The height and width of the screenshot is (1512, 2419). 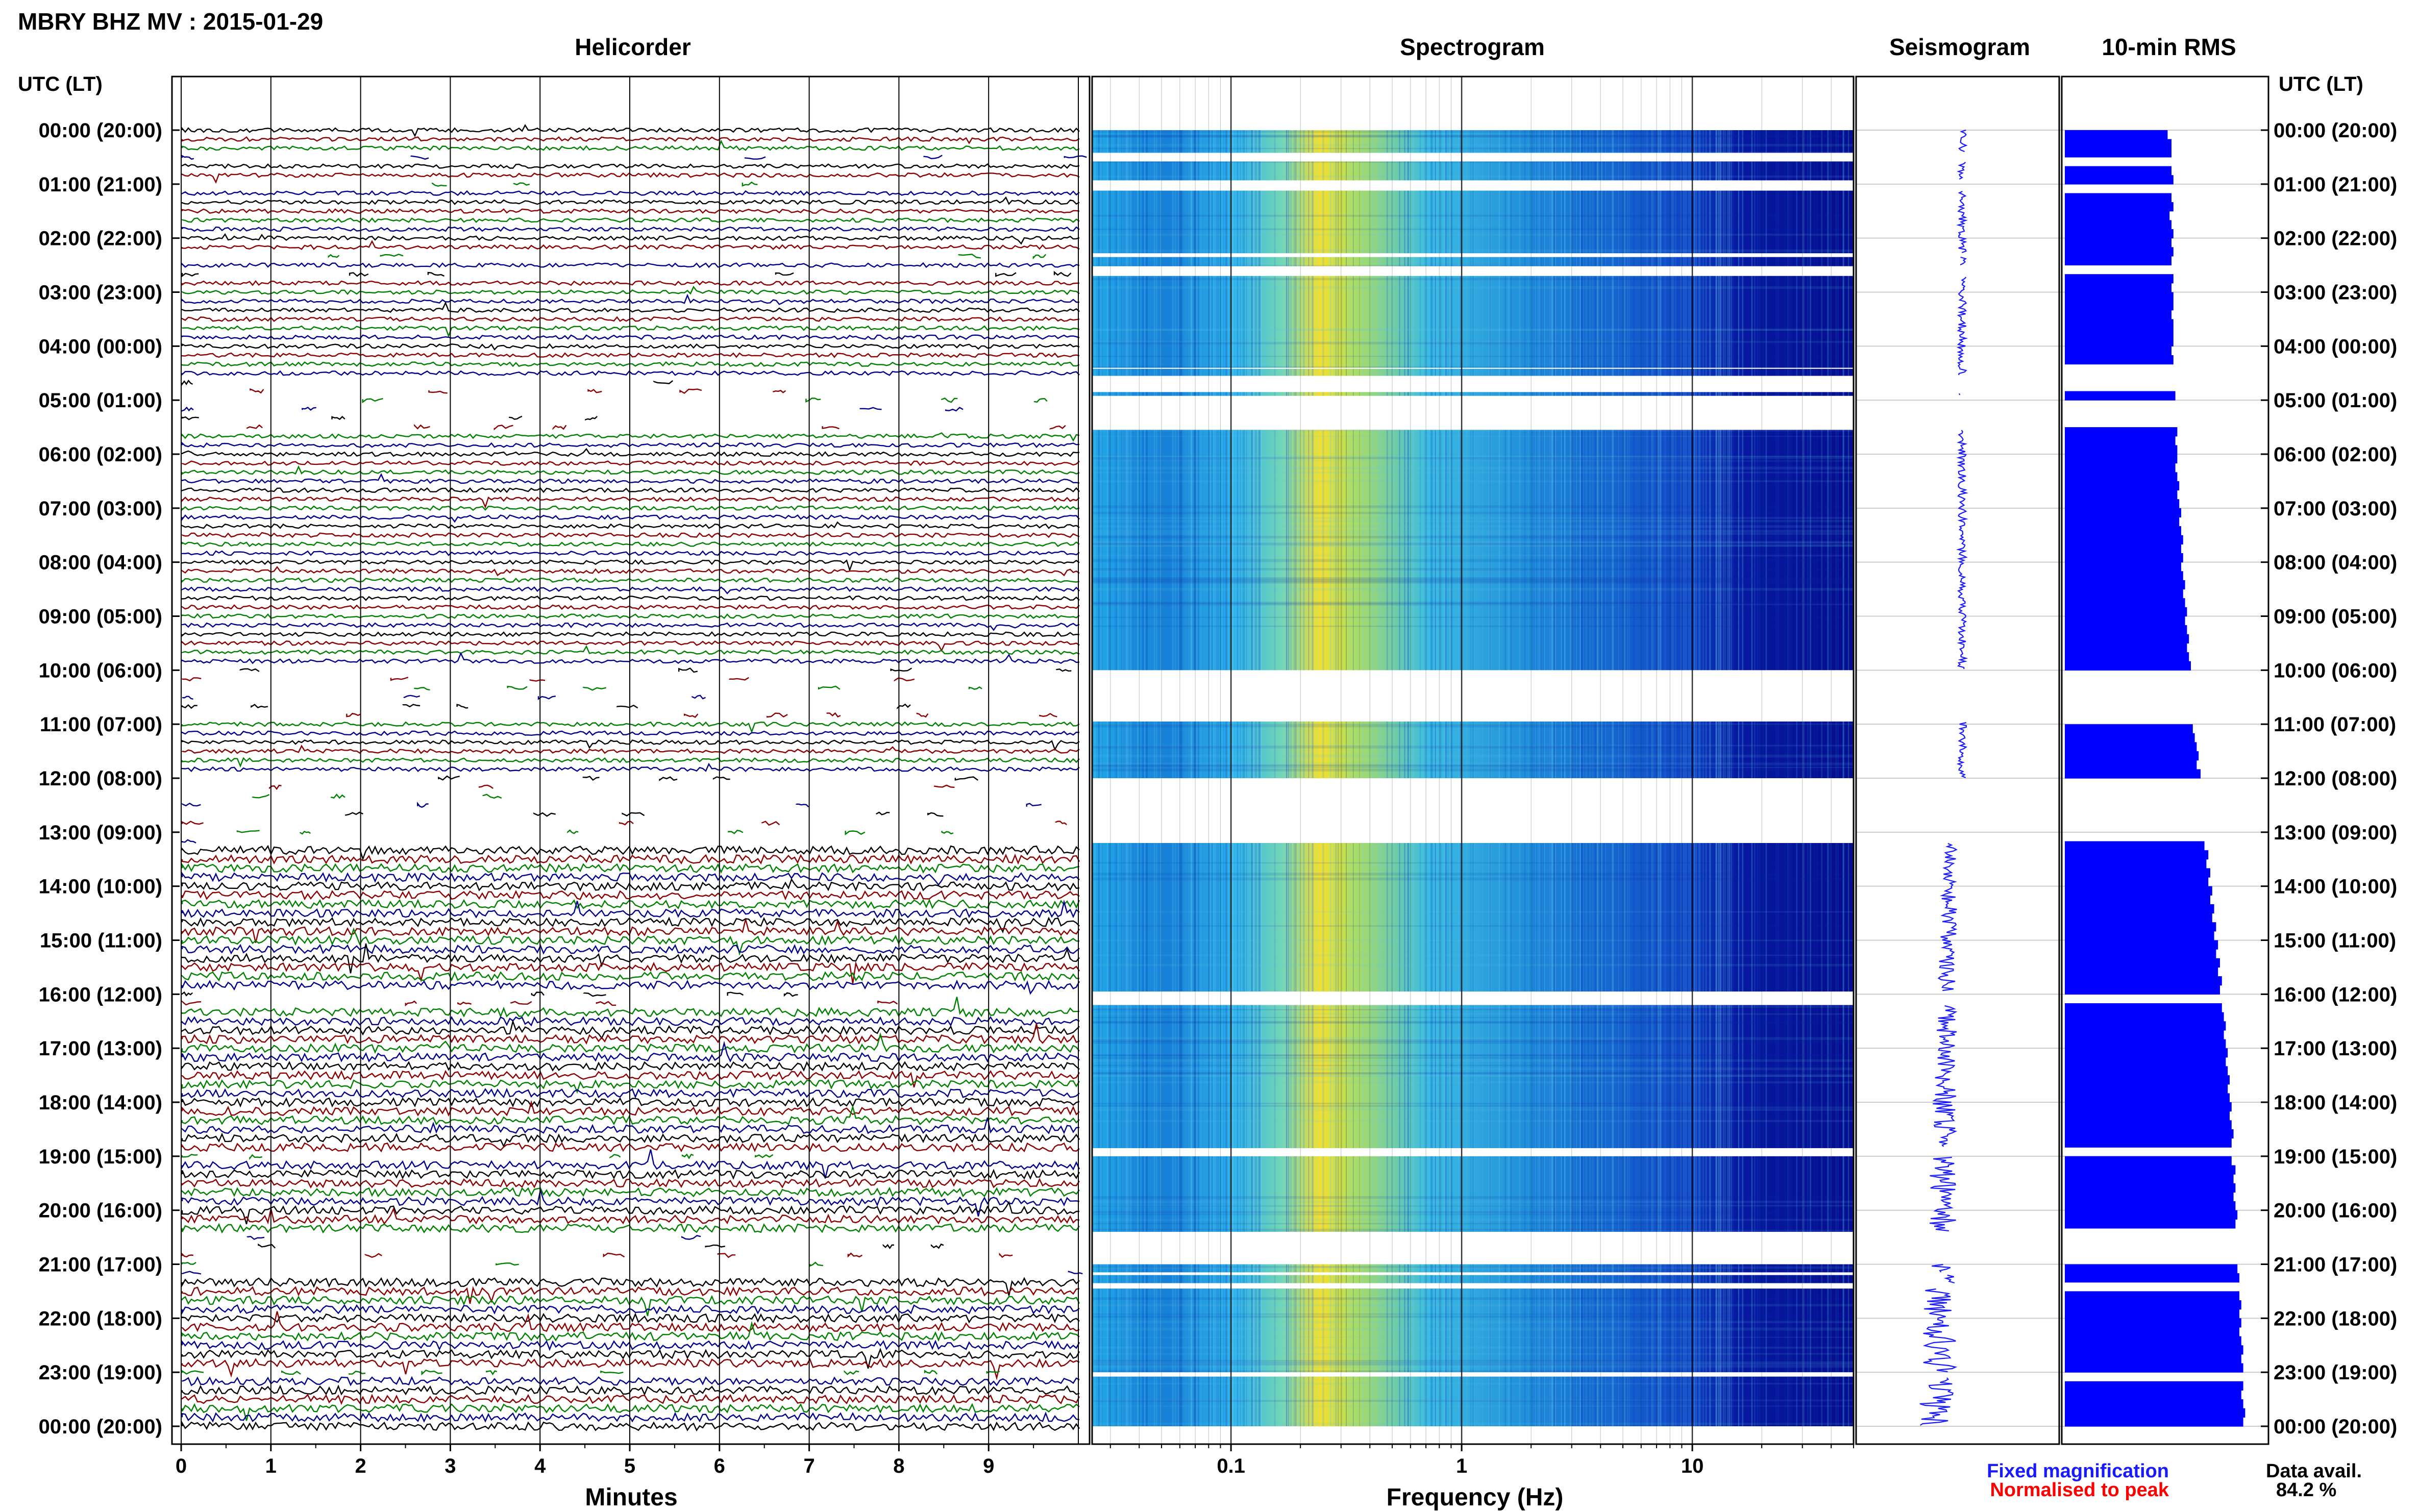 I want to click on right-hour-label: 12:00 (08:00), so click(x=2335, y=778).